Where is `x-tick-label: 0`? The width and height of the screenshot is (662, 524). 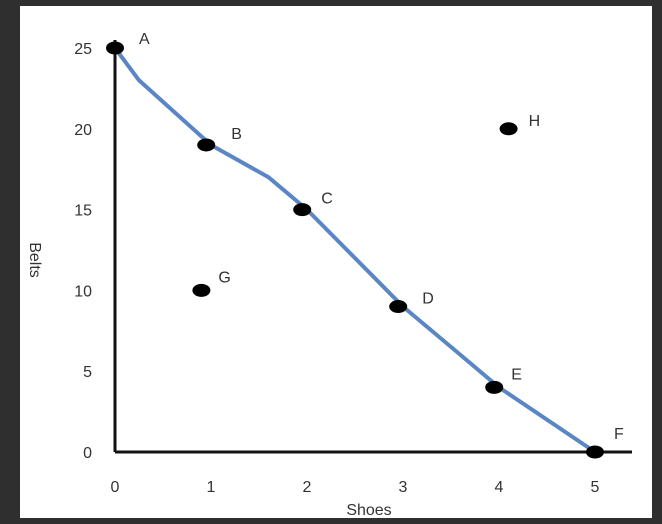 x-tick-label: 0 is located at coordinates (115, 487).